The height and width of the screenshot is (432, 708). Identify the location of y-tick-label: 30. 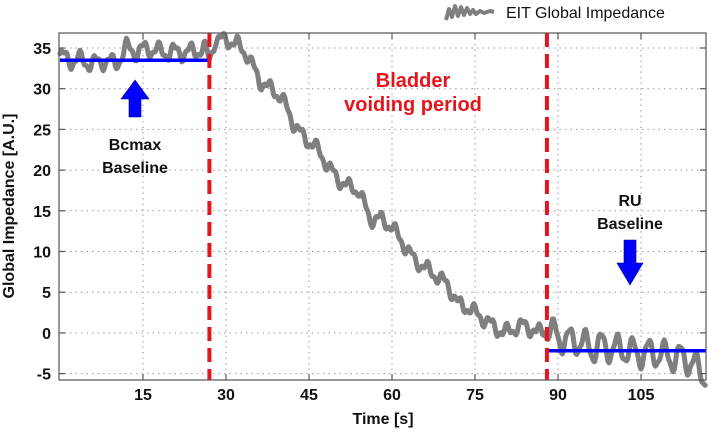
(42, 90).